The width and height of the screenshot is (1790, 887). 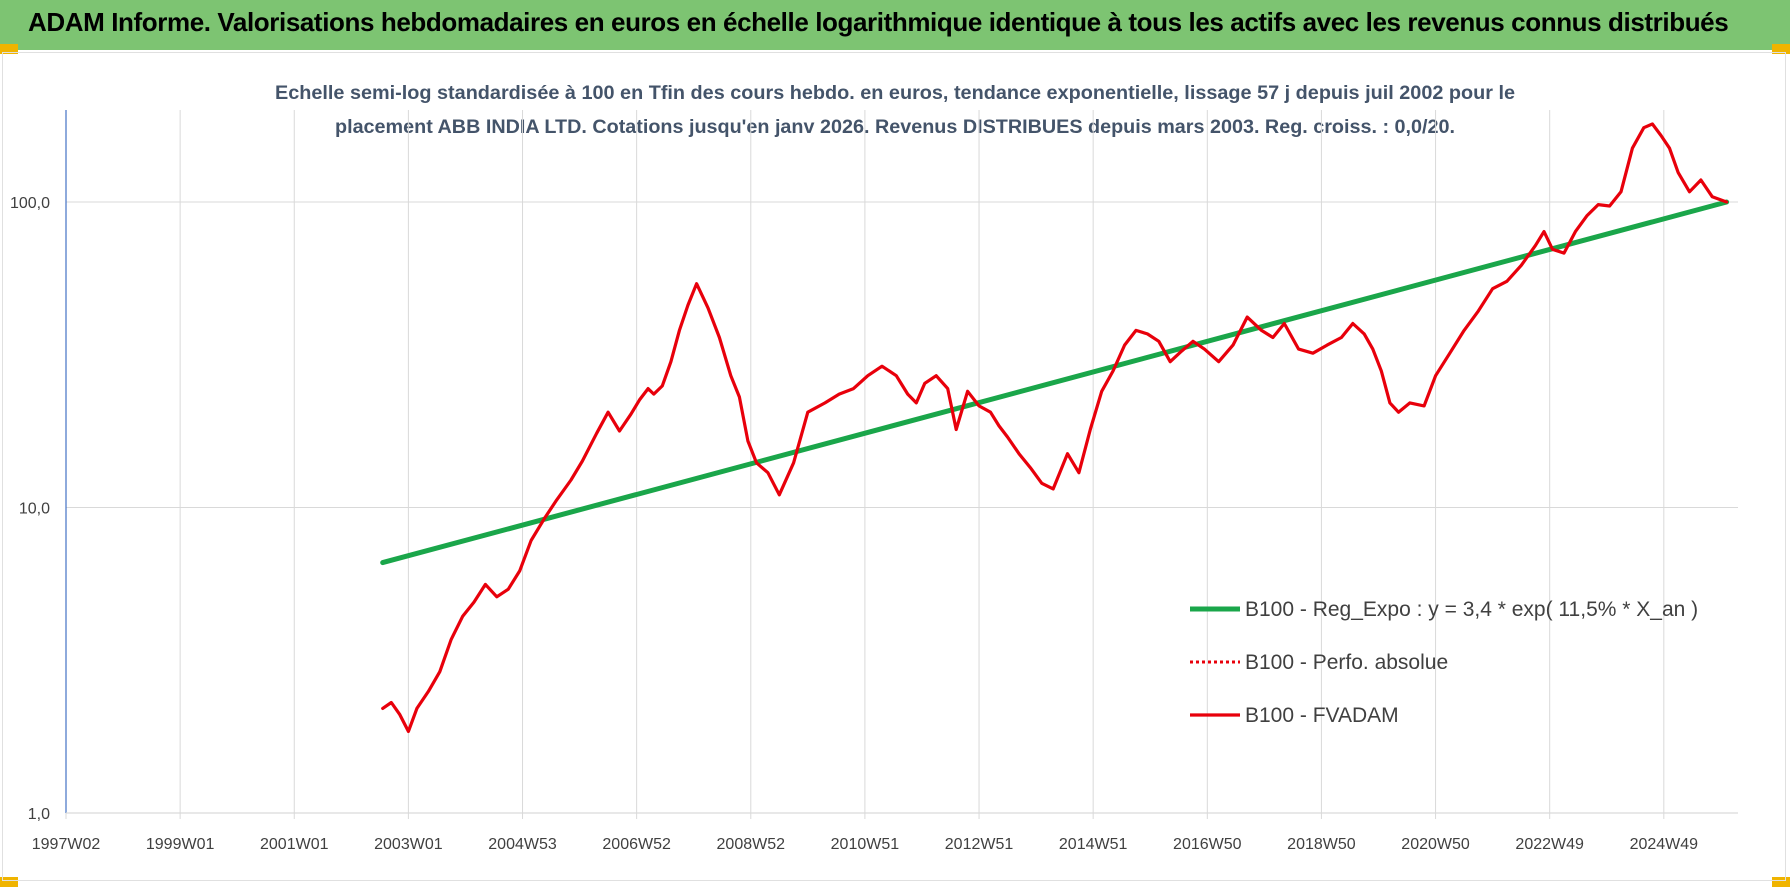 I want to click on x-tick-label: 2014W51, so click(x=1093, y=844).